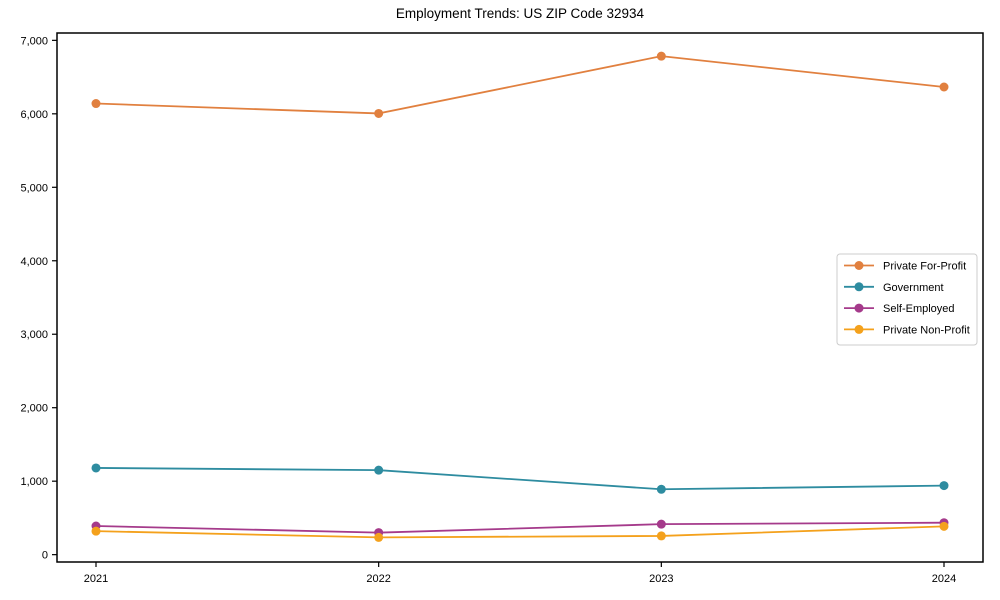 This screenshot has height=600, width=1000. I want to click on x-axis-tick-label: 2022, so click(378, 579).